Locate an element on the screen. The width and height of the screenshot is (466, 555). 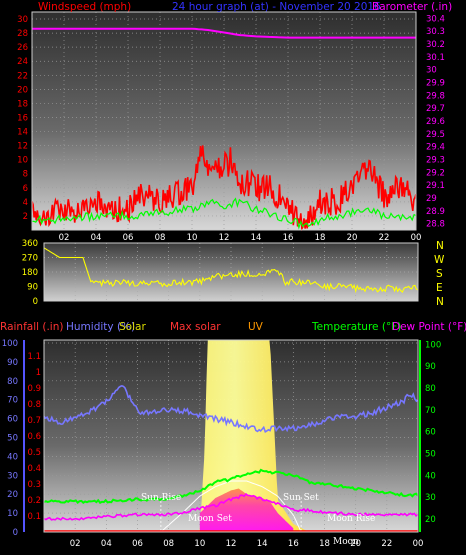
temp-tick-label: 80 is located at coordinates (430, 389).